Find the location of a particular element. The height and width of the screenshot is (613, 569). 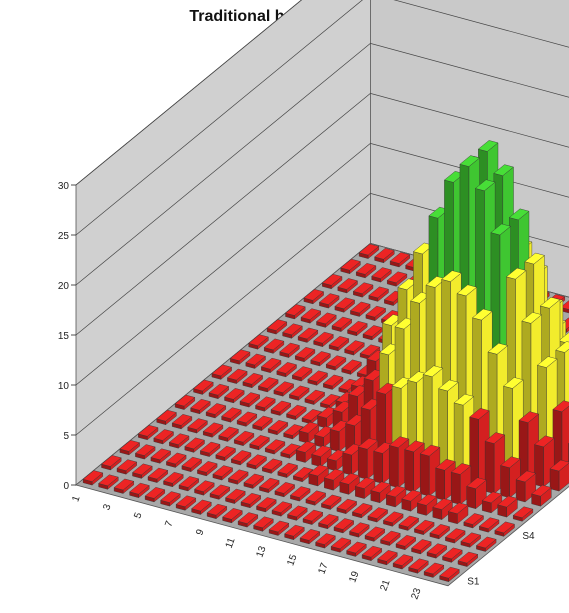

x-tick-label: 15 is located at coordinates (292, 560).